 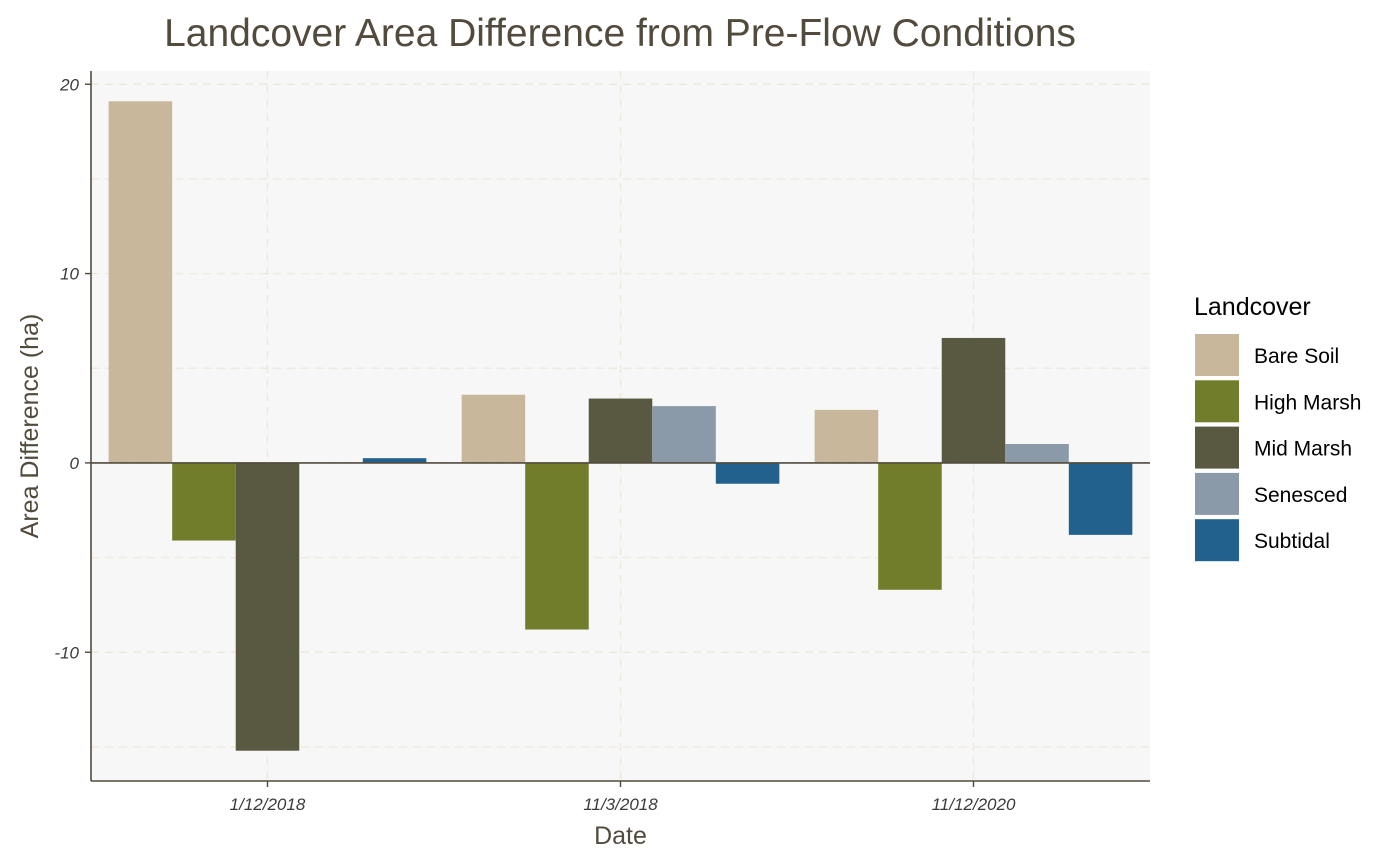 I want to click on legend-key-senesced, so click(x=1217, y=493).